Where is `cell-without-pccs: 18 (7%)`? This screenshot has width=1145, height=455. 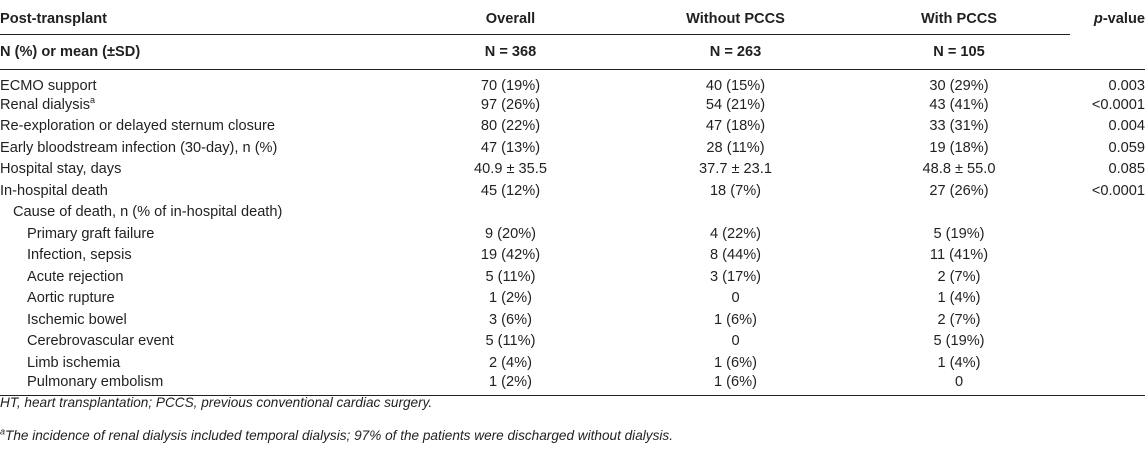
cell-without-pccs: 18 (7%) is located at coordinates (735, 190).